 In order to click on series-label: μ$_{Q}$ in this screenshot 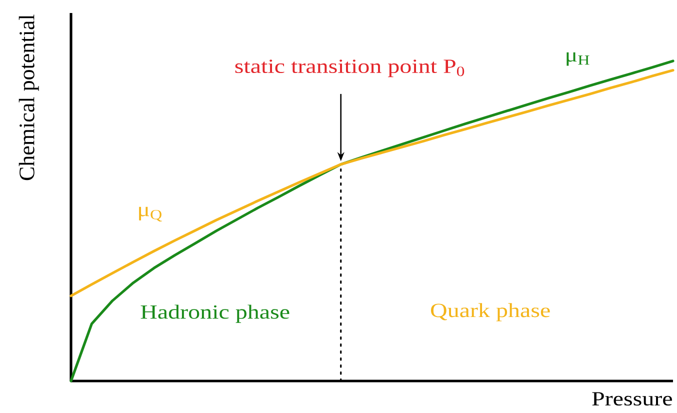, I will do `click(150, 214)`.